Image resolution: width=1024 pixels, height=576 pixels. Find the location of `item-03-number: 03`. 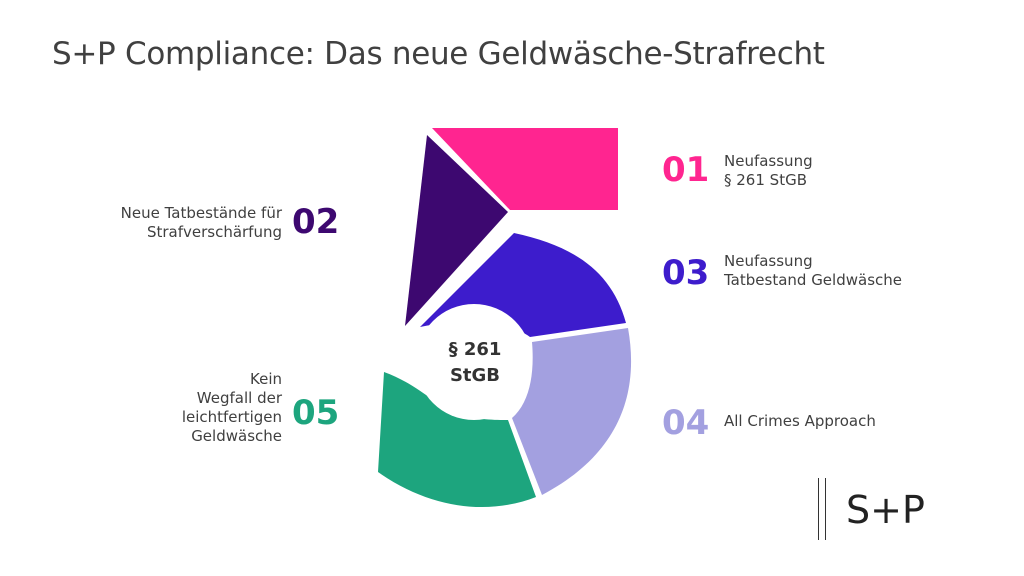

item-03-number: 03 is located at coordinates (686, 273).